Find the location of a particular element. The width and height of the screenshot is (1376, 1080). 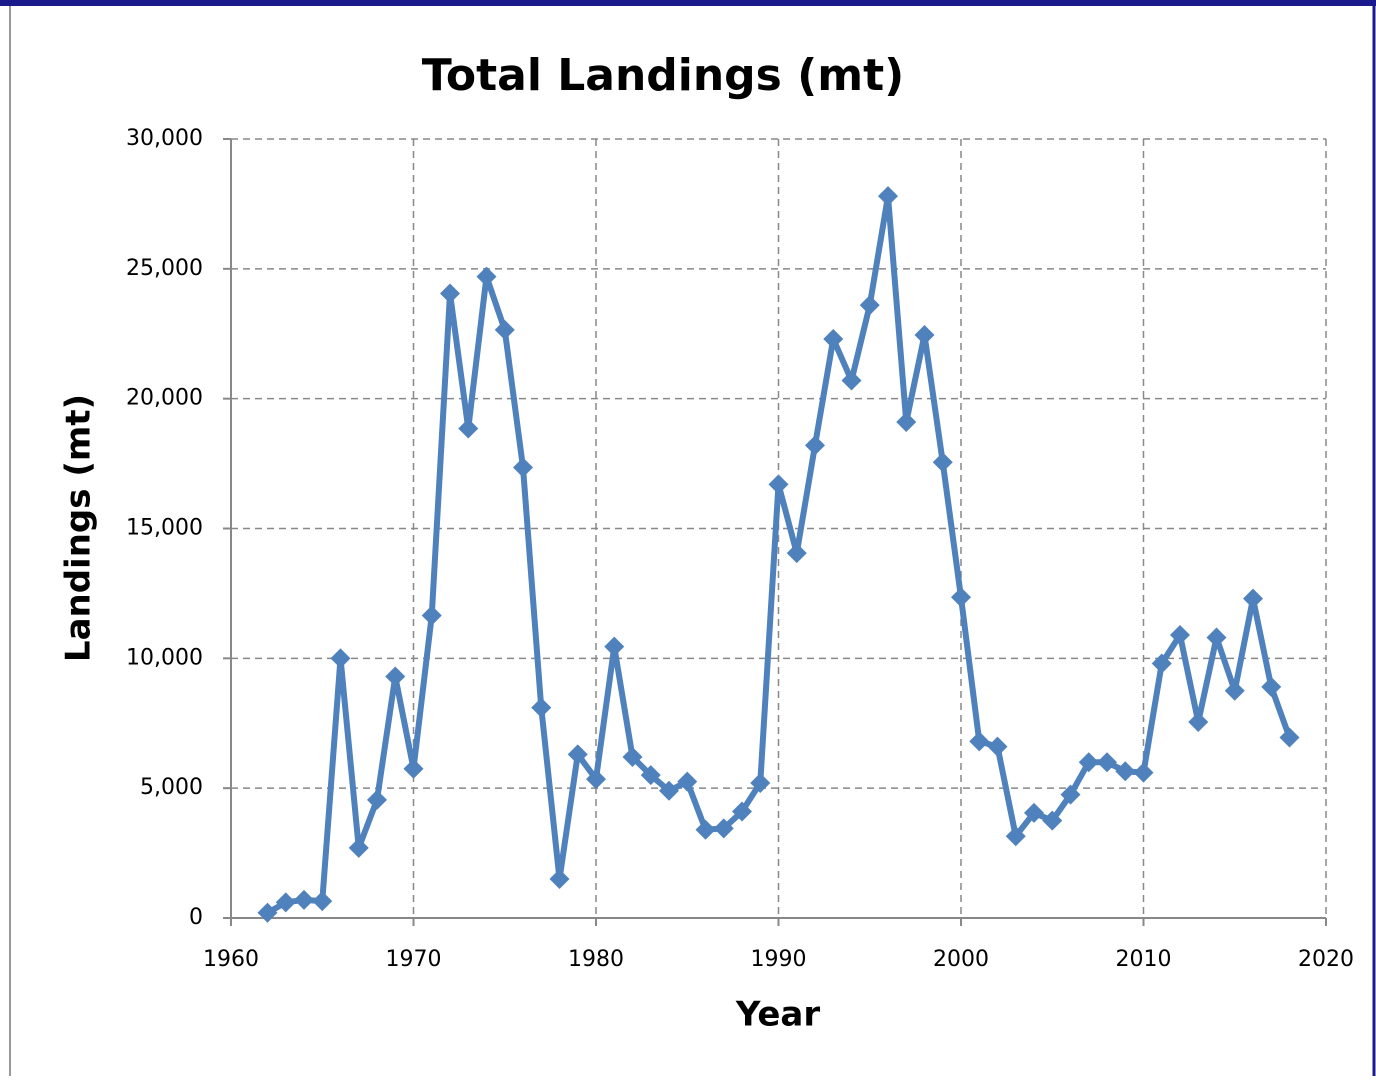

y-tick-label: 10,000 is located at coordinates (164, 657).